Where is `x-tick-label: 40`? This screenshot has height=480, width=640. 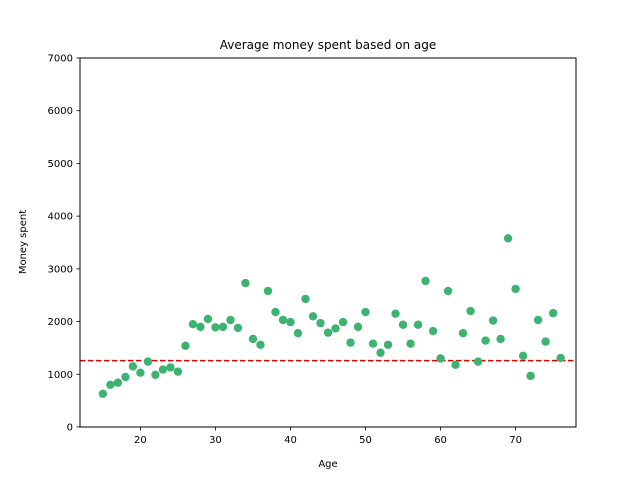
x-tick-label: 40 is located at coordinates (290, 440).